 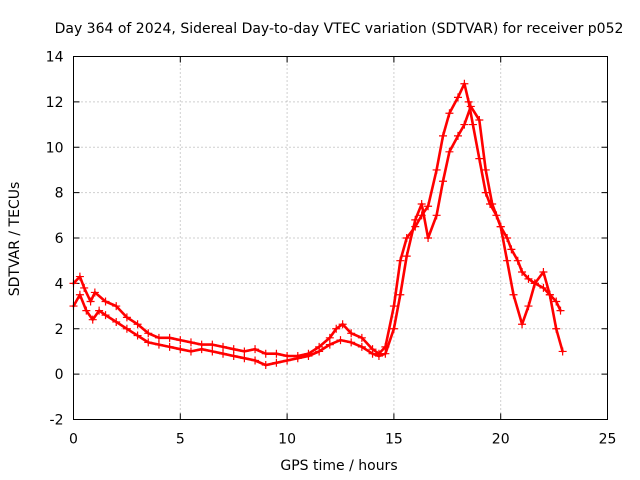 I want to click on y-axis-label: SDTVAR / TECUs, so click(x=15, y=239).